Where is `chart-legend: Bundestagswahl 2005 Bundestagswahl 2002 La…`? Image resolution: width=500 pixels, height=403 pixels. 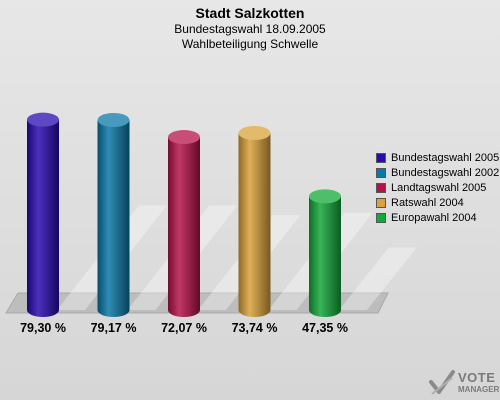 chart-legend: Bundestagswahl 2005 Bundestagswahl 2002 La… is located at coordinates (437, 187).